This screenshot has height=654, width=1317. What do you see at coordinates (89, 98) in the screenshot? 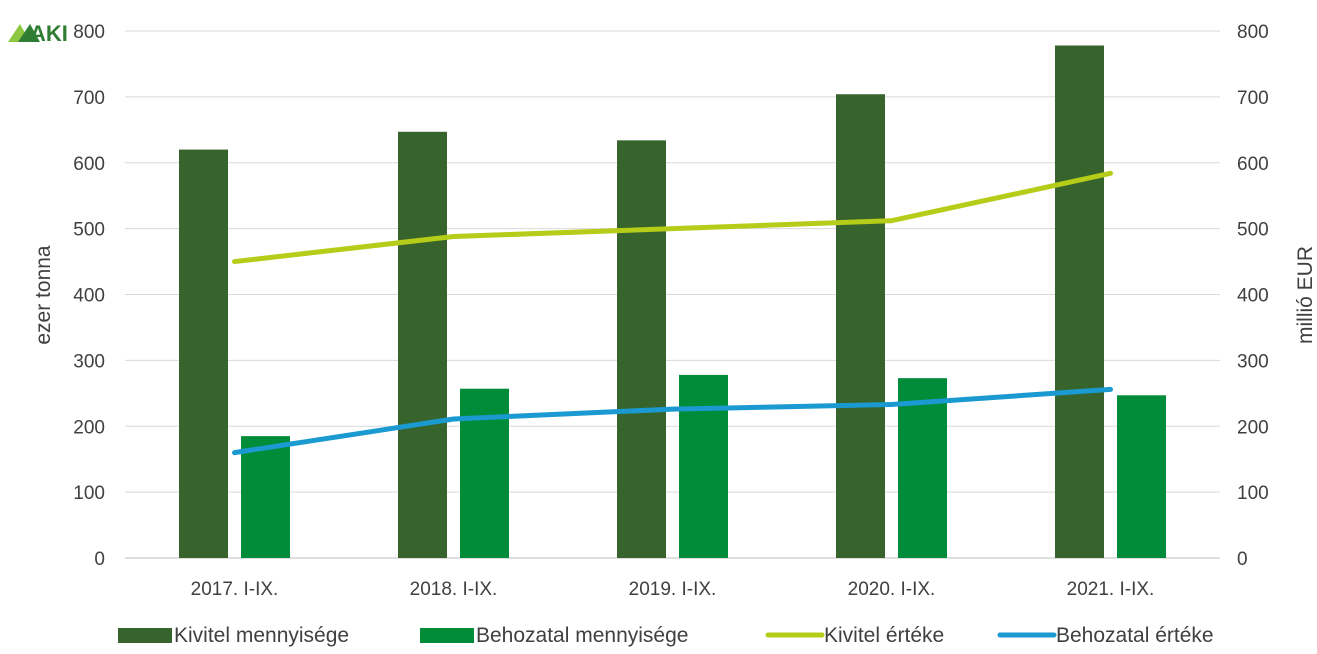
I see `y-tick-label-left: 700` at bounding box center [89, 98].